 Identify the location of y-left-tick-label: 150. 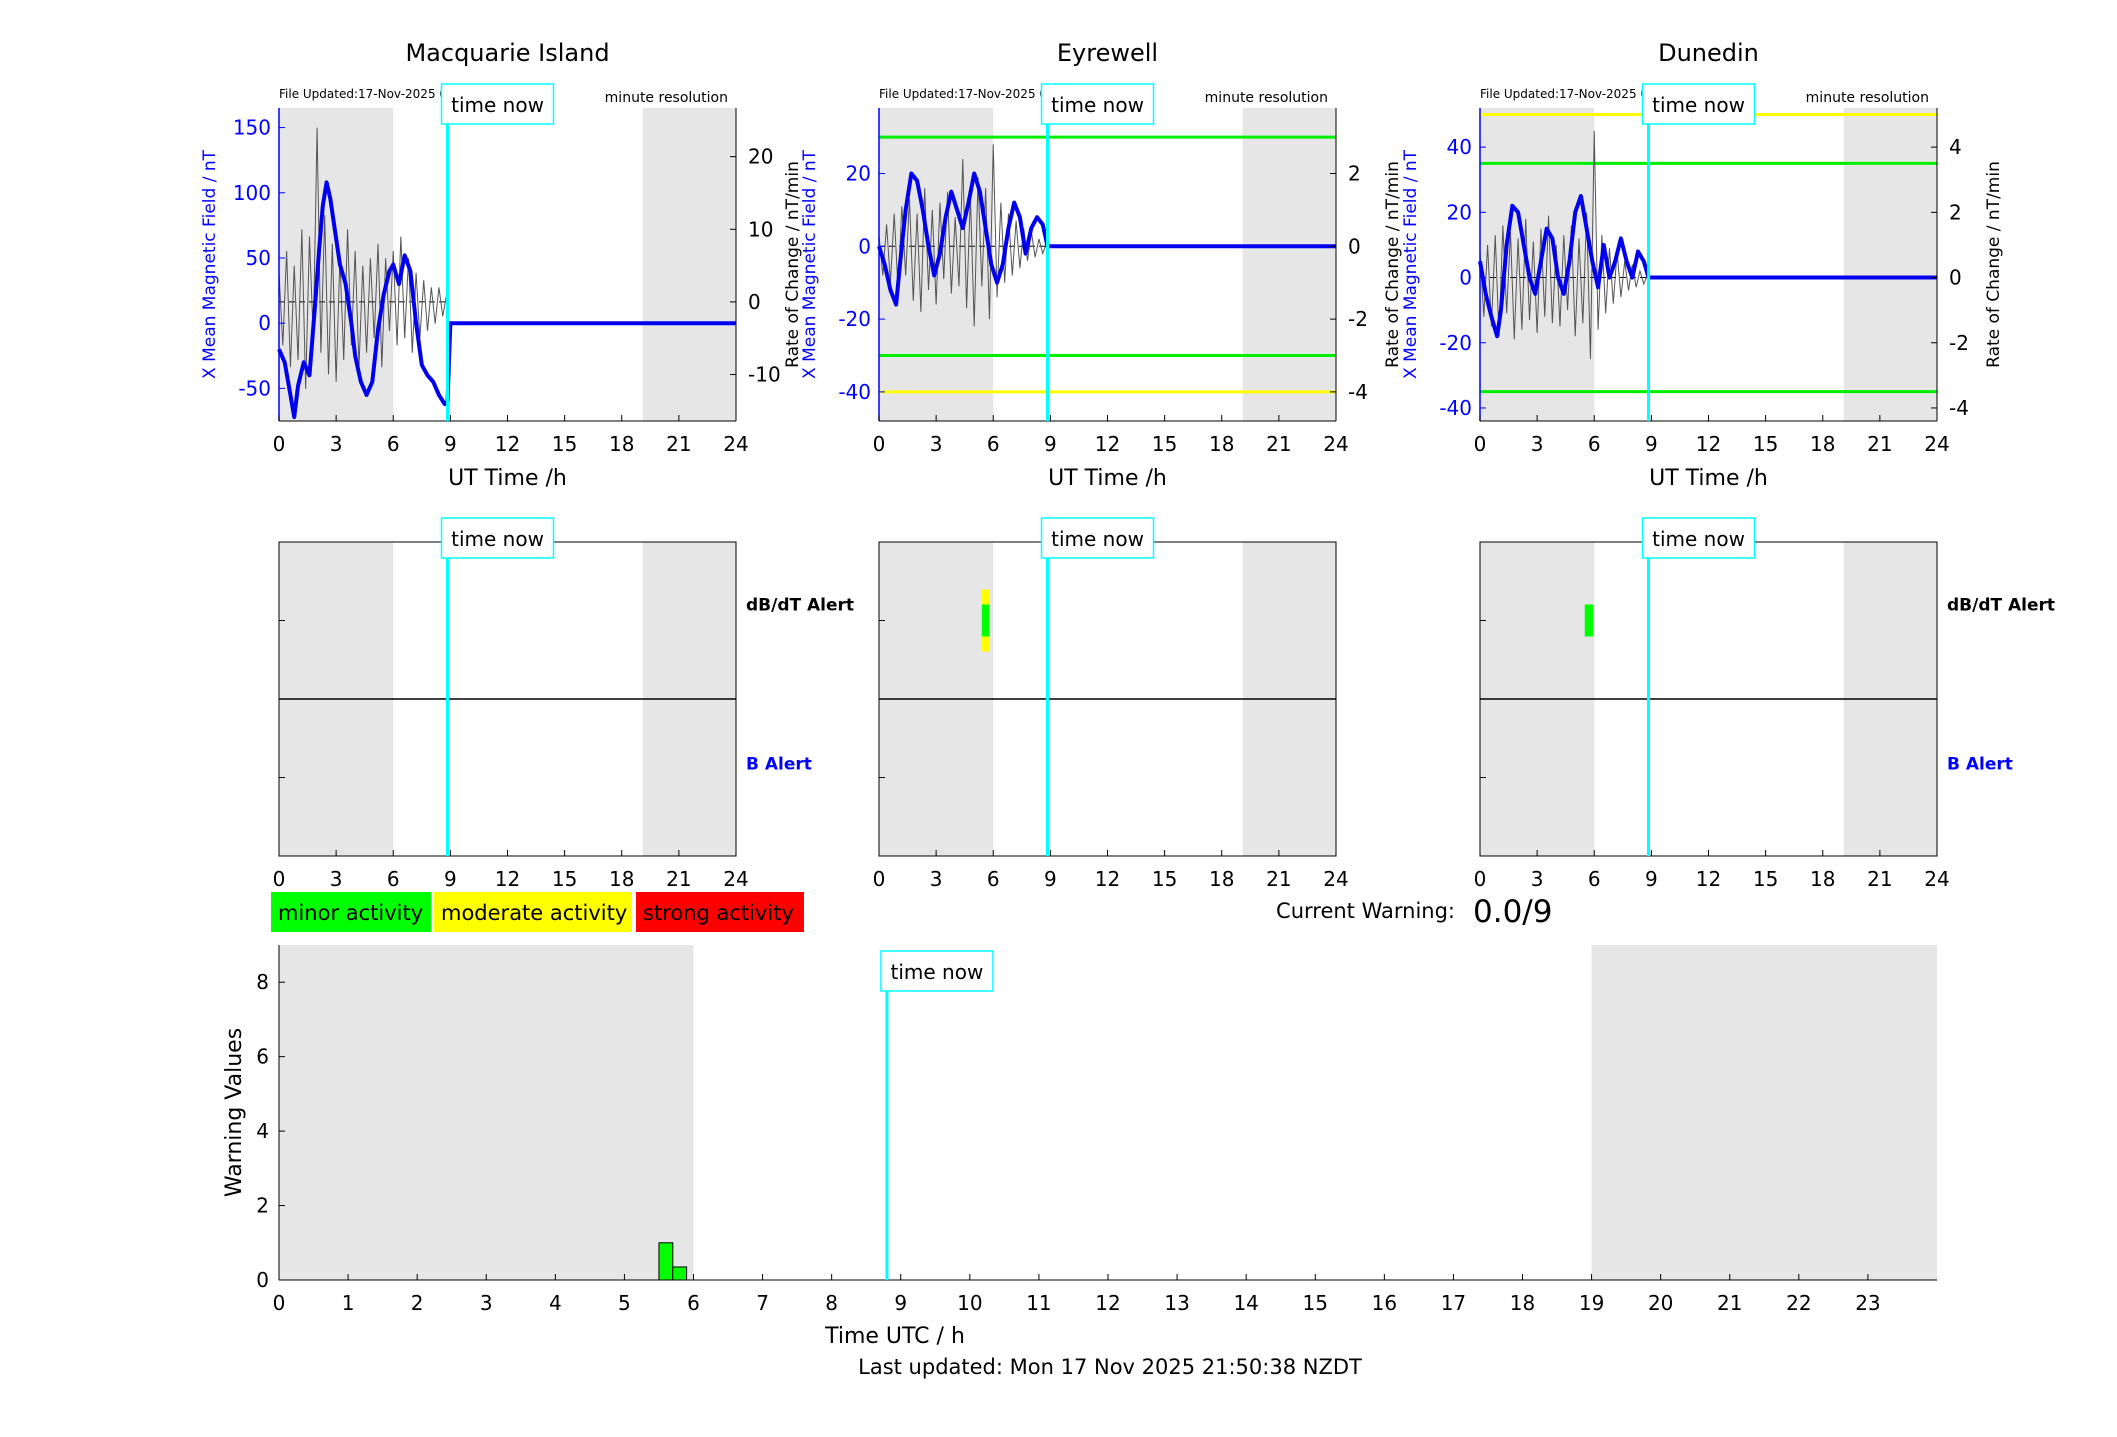
(252, 128).